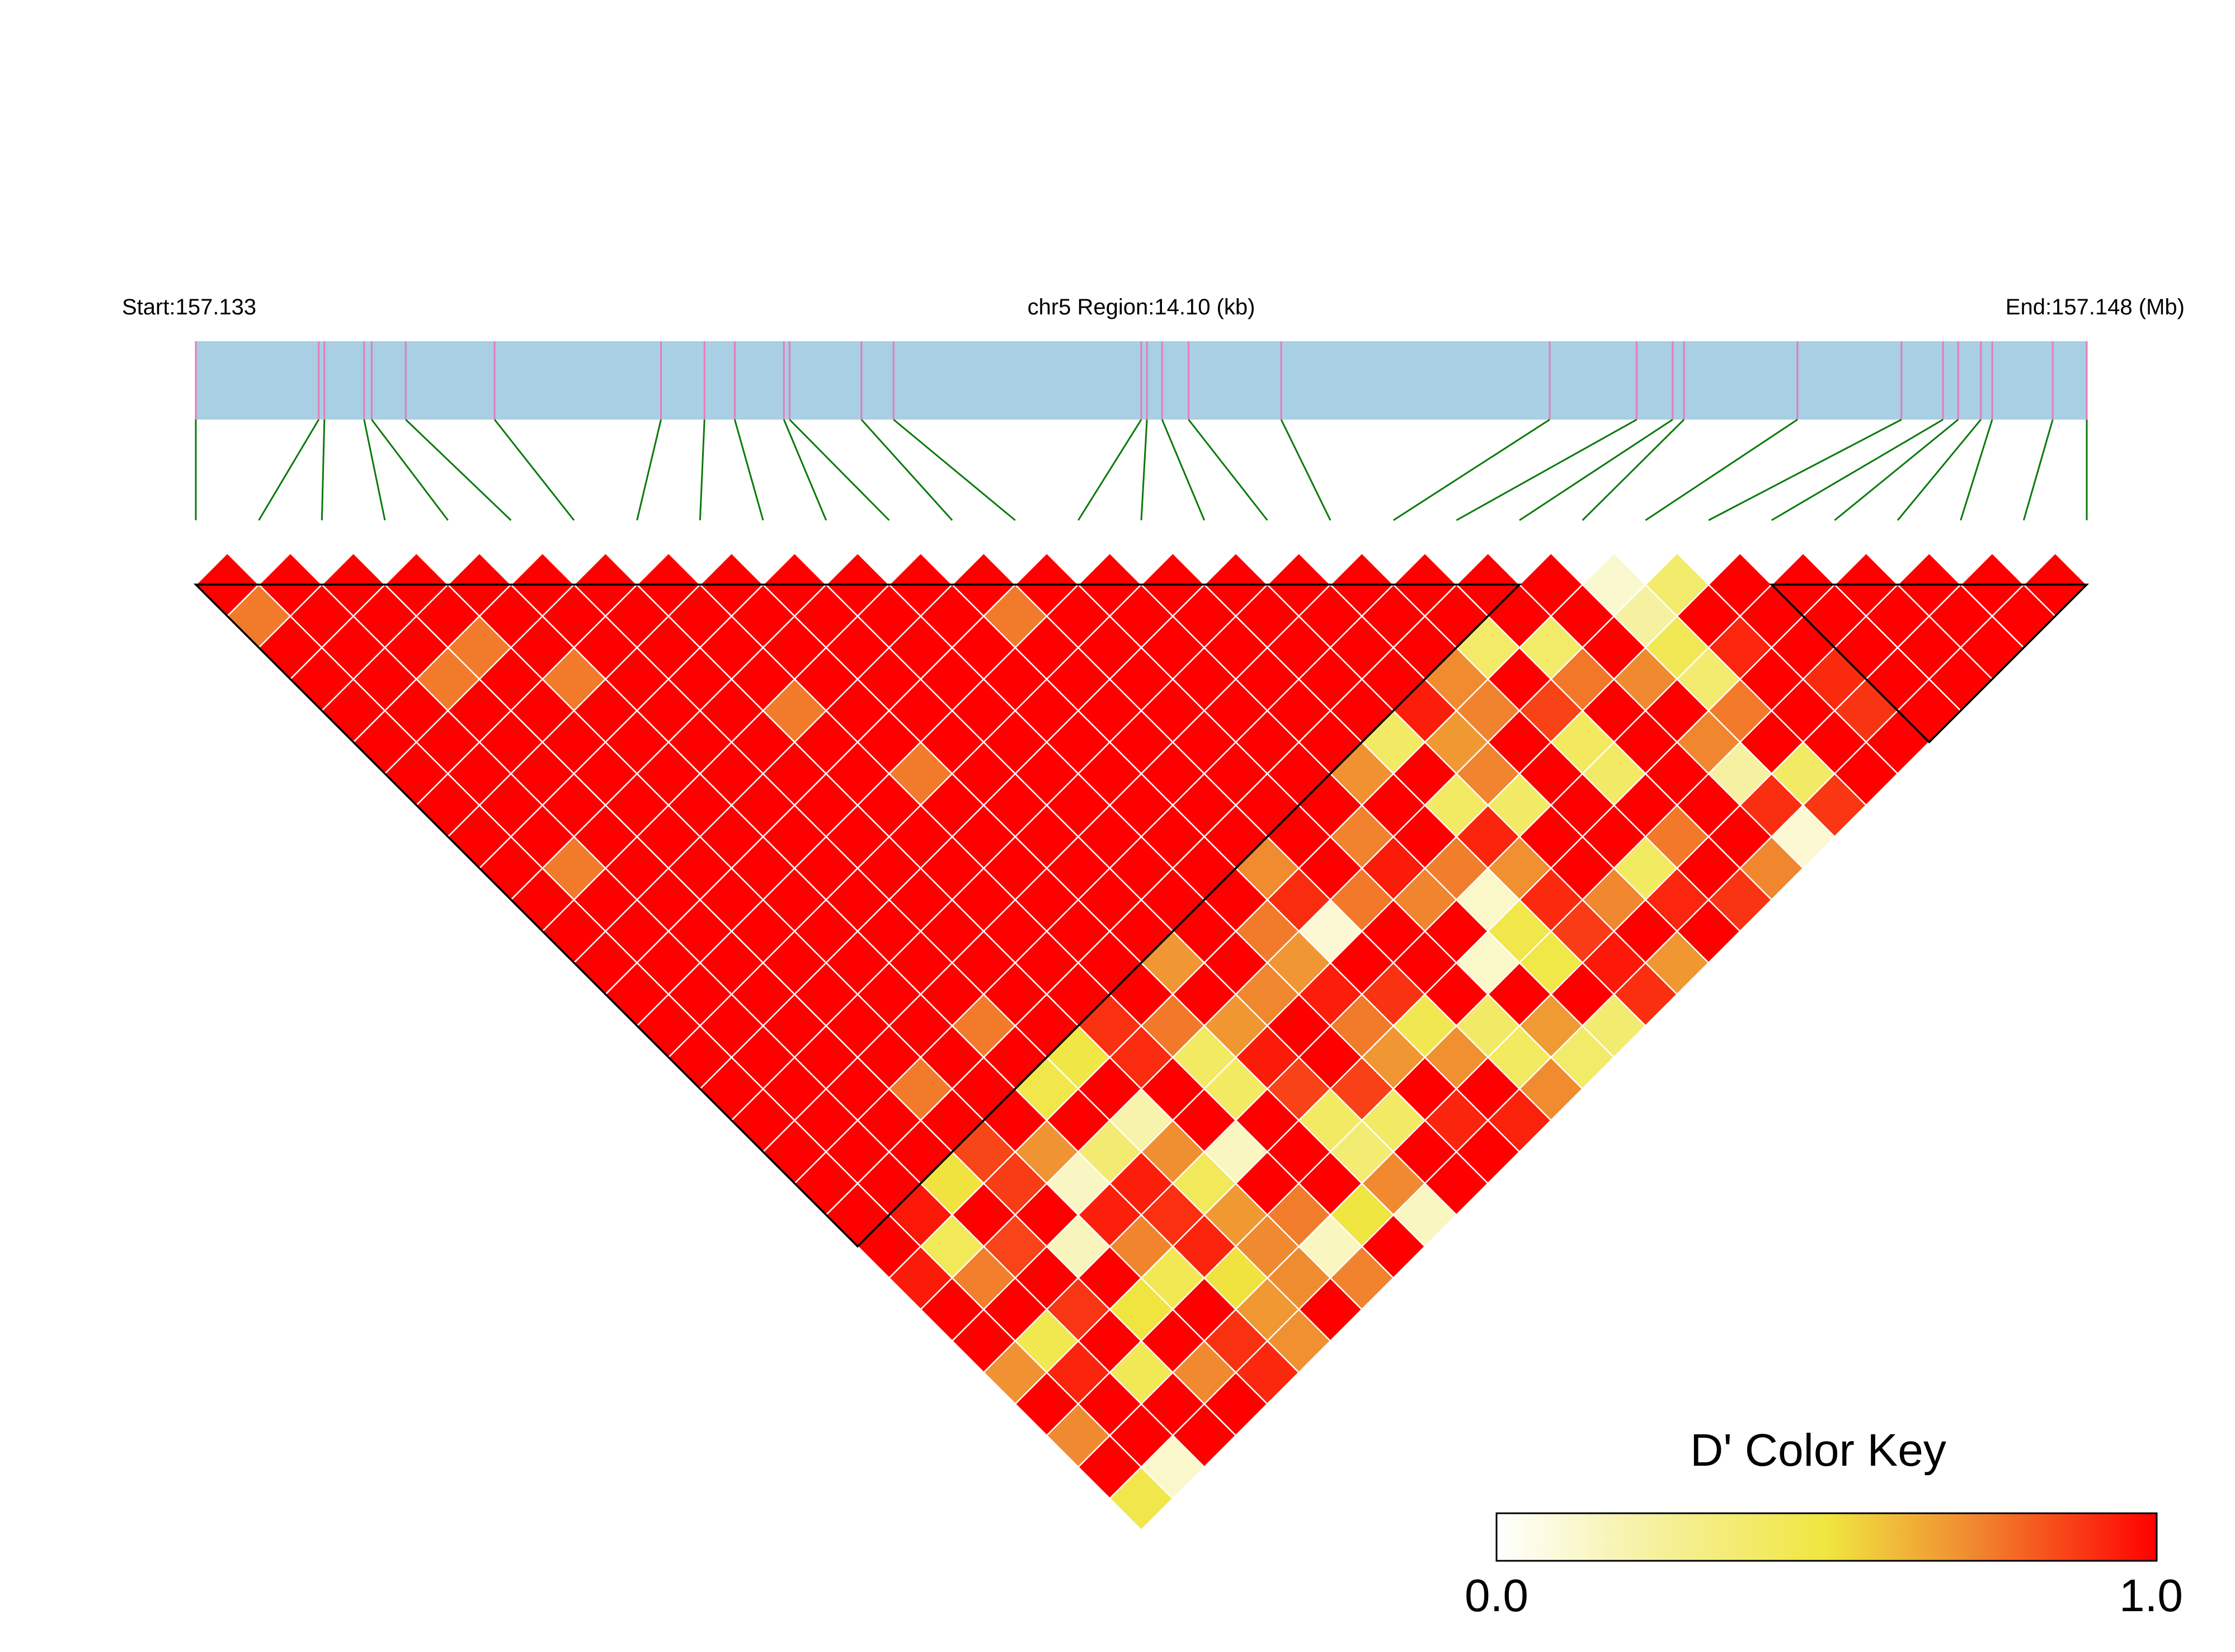 Image resolution: width=2235 pixels, height=1652 pixels. What do you see at coordinates (1827, 1537) in the screenshot?
I see `color-key-gradient-bar` at bounding box center [1827, 1537].